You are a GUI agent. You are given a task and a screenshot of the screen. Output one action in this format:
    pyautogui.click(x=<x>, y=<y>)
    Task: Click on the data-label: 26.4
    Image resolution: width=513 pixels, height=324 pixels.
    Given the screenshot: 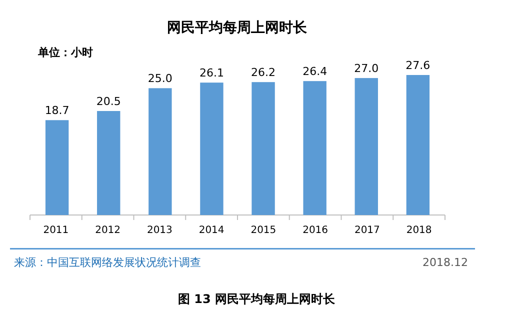 What is the action you would take?
    pyautogui.click(x=315, y=71)
    